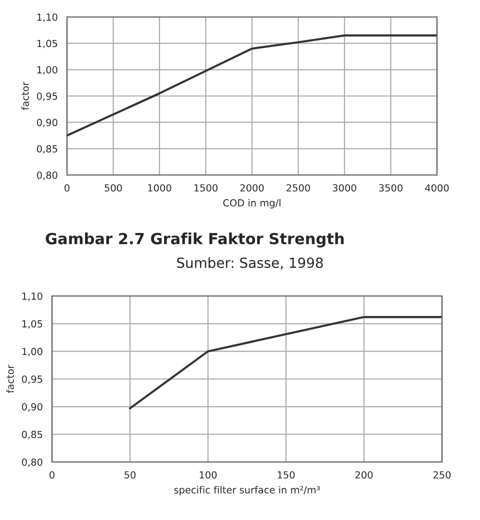 This screenshot has height=520, width=480. I want to click on x-tick-label: 100, so click(208, 475).